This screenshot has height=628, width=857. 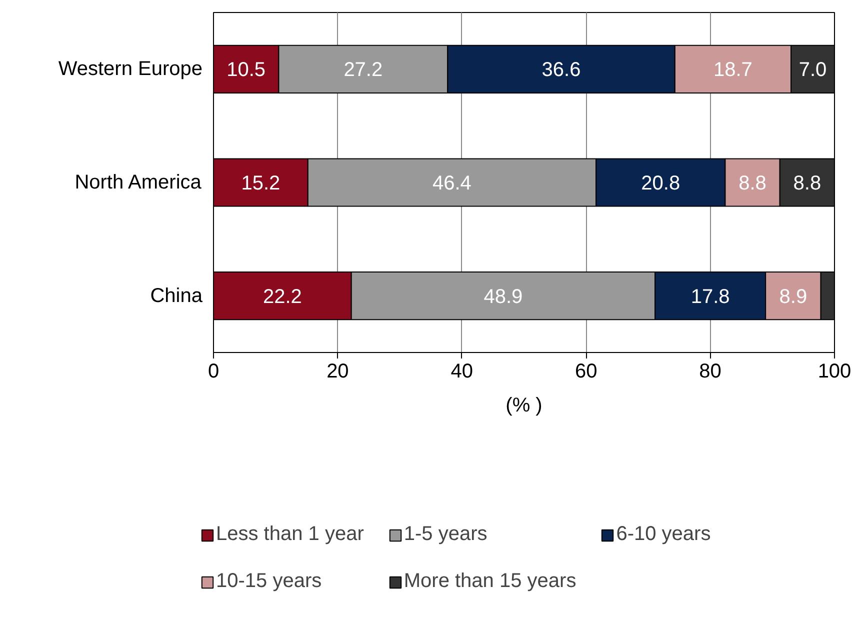 I want to click on data-label: 18.7, so click(x=733, y=70).